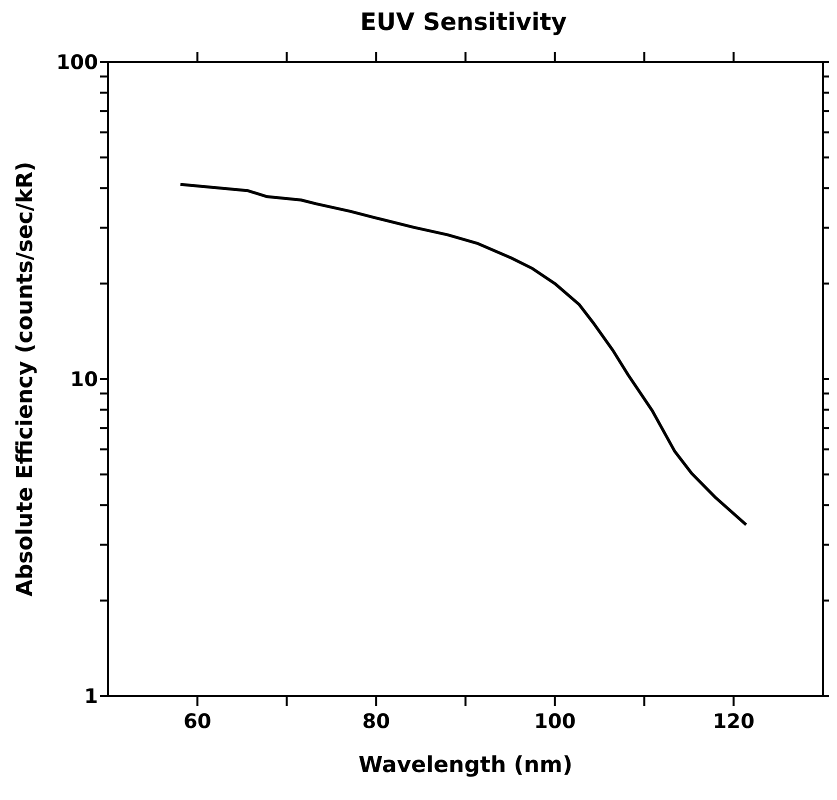  What do you see at coordinates (197, 721) in the screenshot?
I see `x-tick-label: 60` at bounding box center [197, 721].